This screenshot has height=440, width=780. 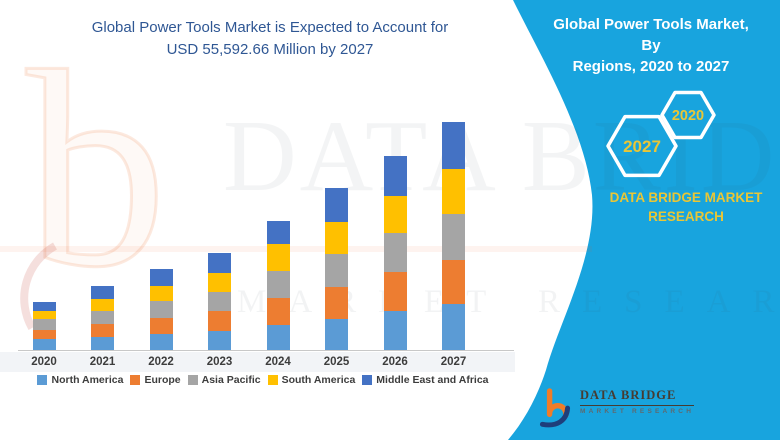 What do you see at coordinates (161, 341) in the screenshot?
I see `bar-segment-2022-north-america` at bounding box center [161, 341].